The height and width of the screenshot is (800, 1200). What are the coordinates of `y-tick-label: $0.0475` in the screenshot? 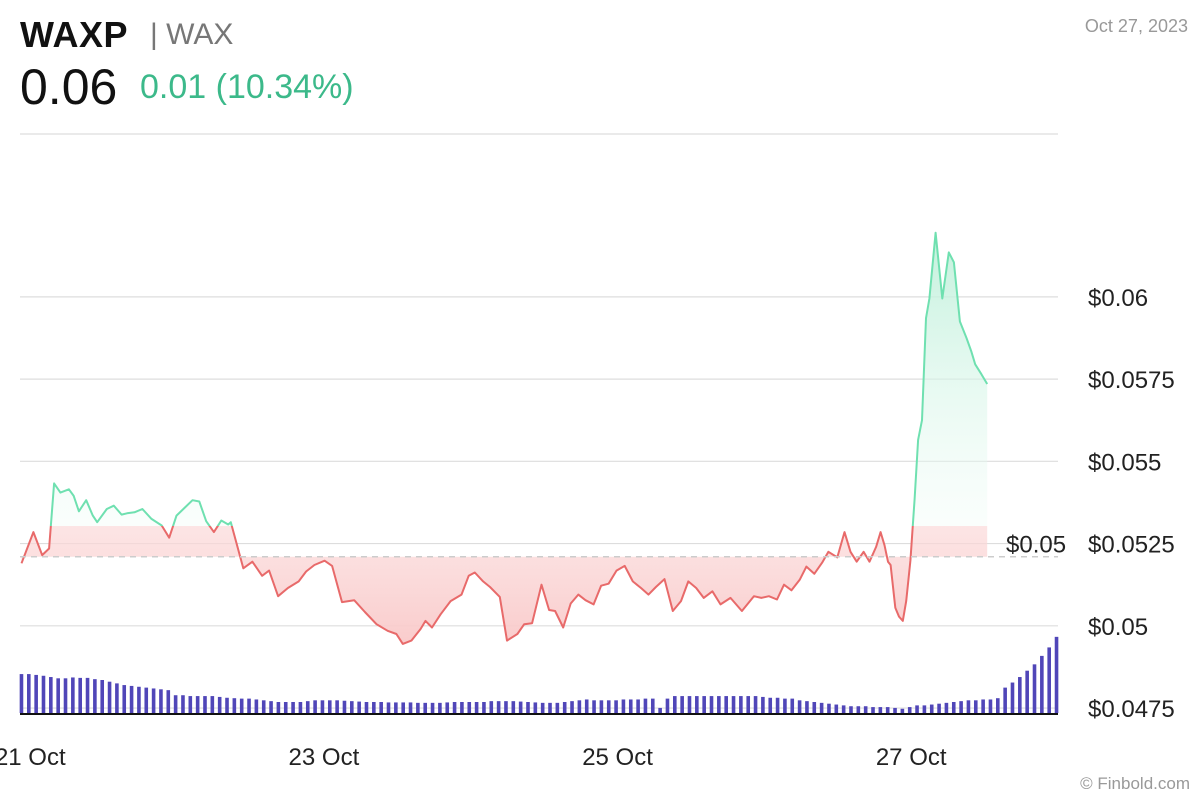 It's located at (1131, 709).